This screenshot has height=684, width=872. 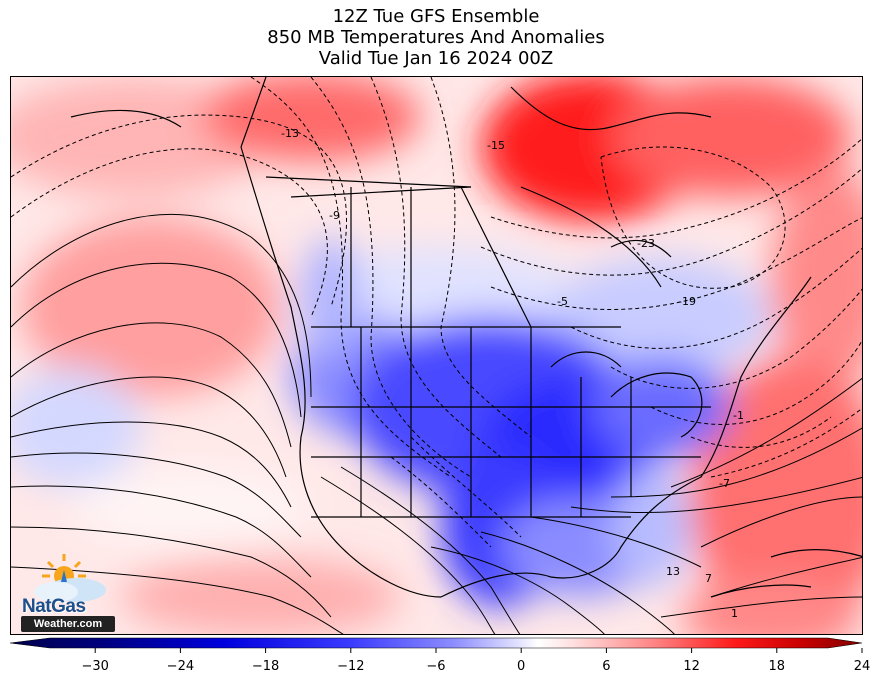 What do you see at coordinates (70, 578) in the screenshot?
I see `sun-icon` at bounding box center [70, 578].